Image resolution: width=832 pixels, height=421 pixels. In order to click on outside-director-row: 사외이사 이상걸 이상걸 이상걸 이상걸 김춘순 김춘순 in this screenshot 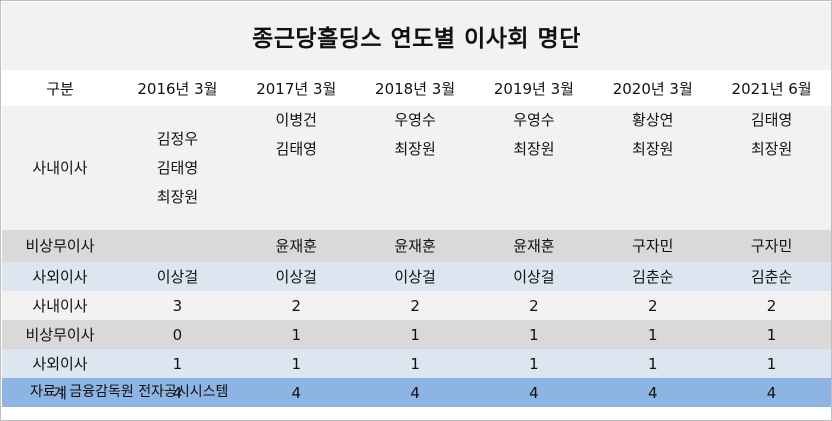, I will do `click(416, 276)`.